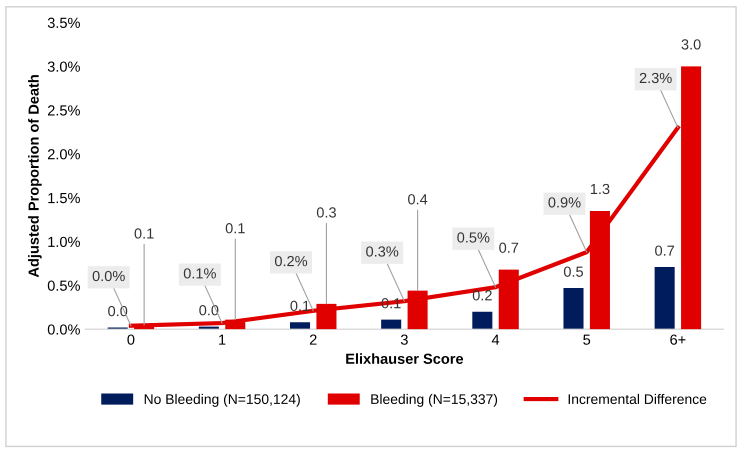 This screenshot has width=742, height=451. I want to click on x-tick-label: 5, so click(586, 339).